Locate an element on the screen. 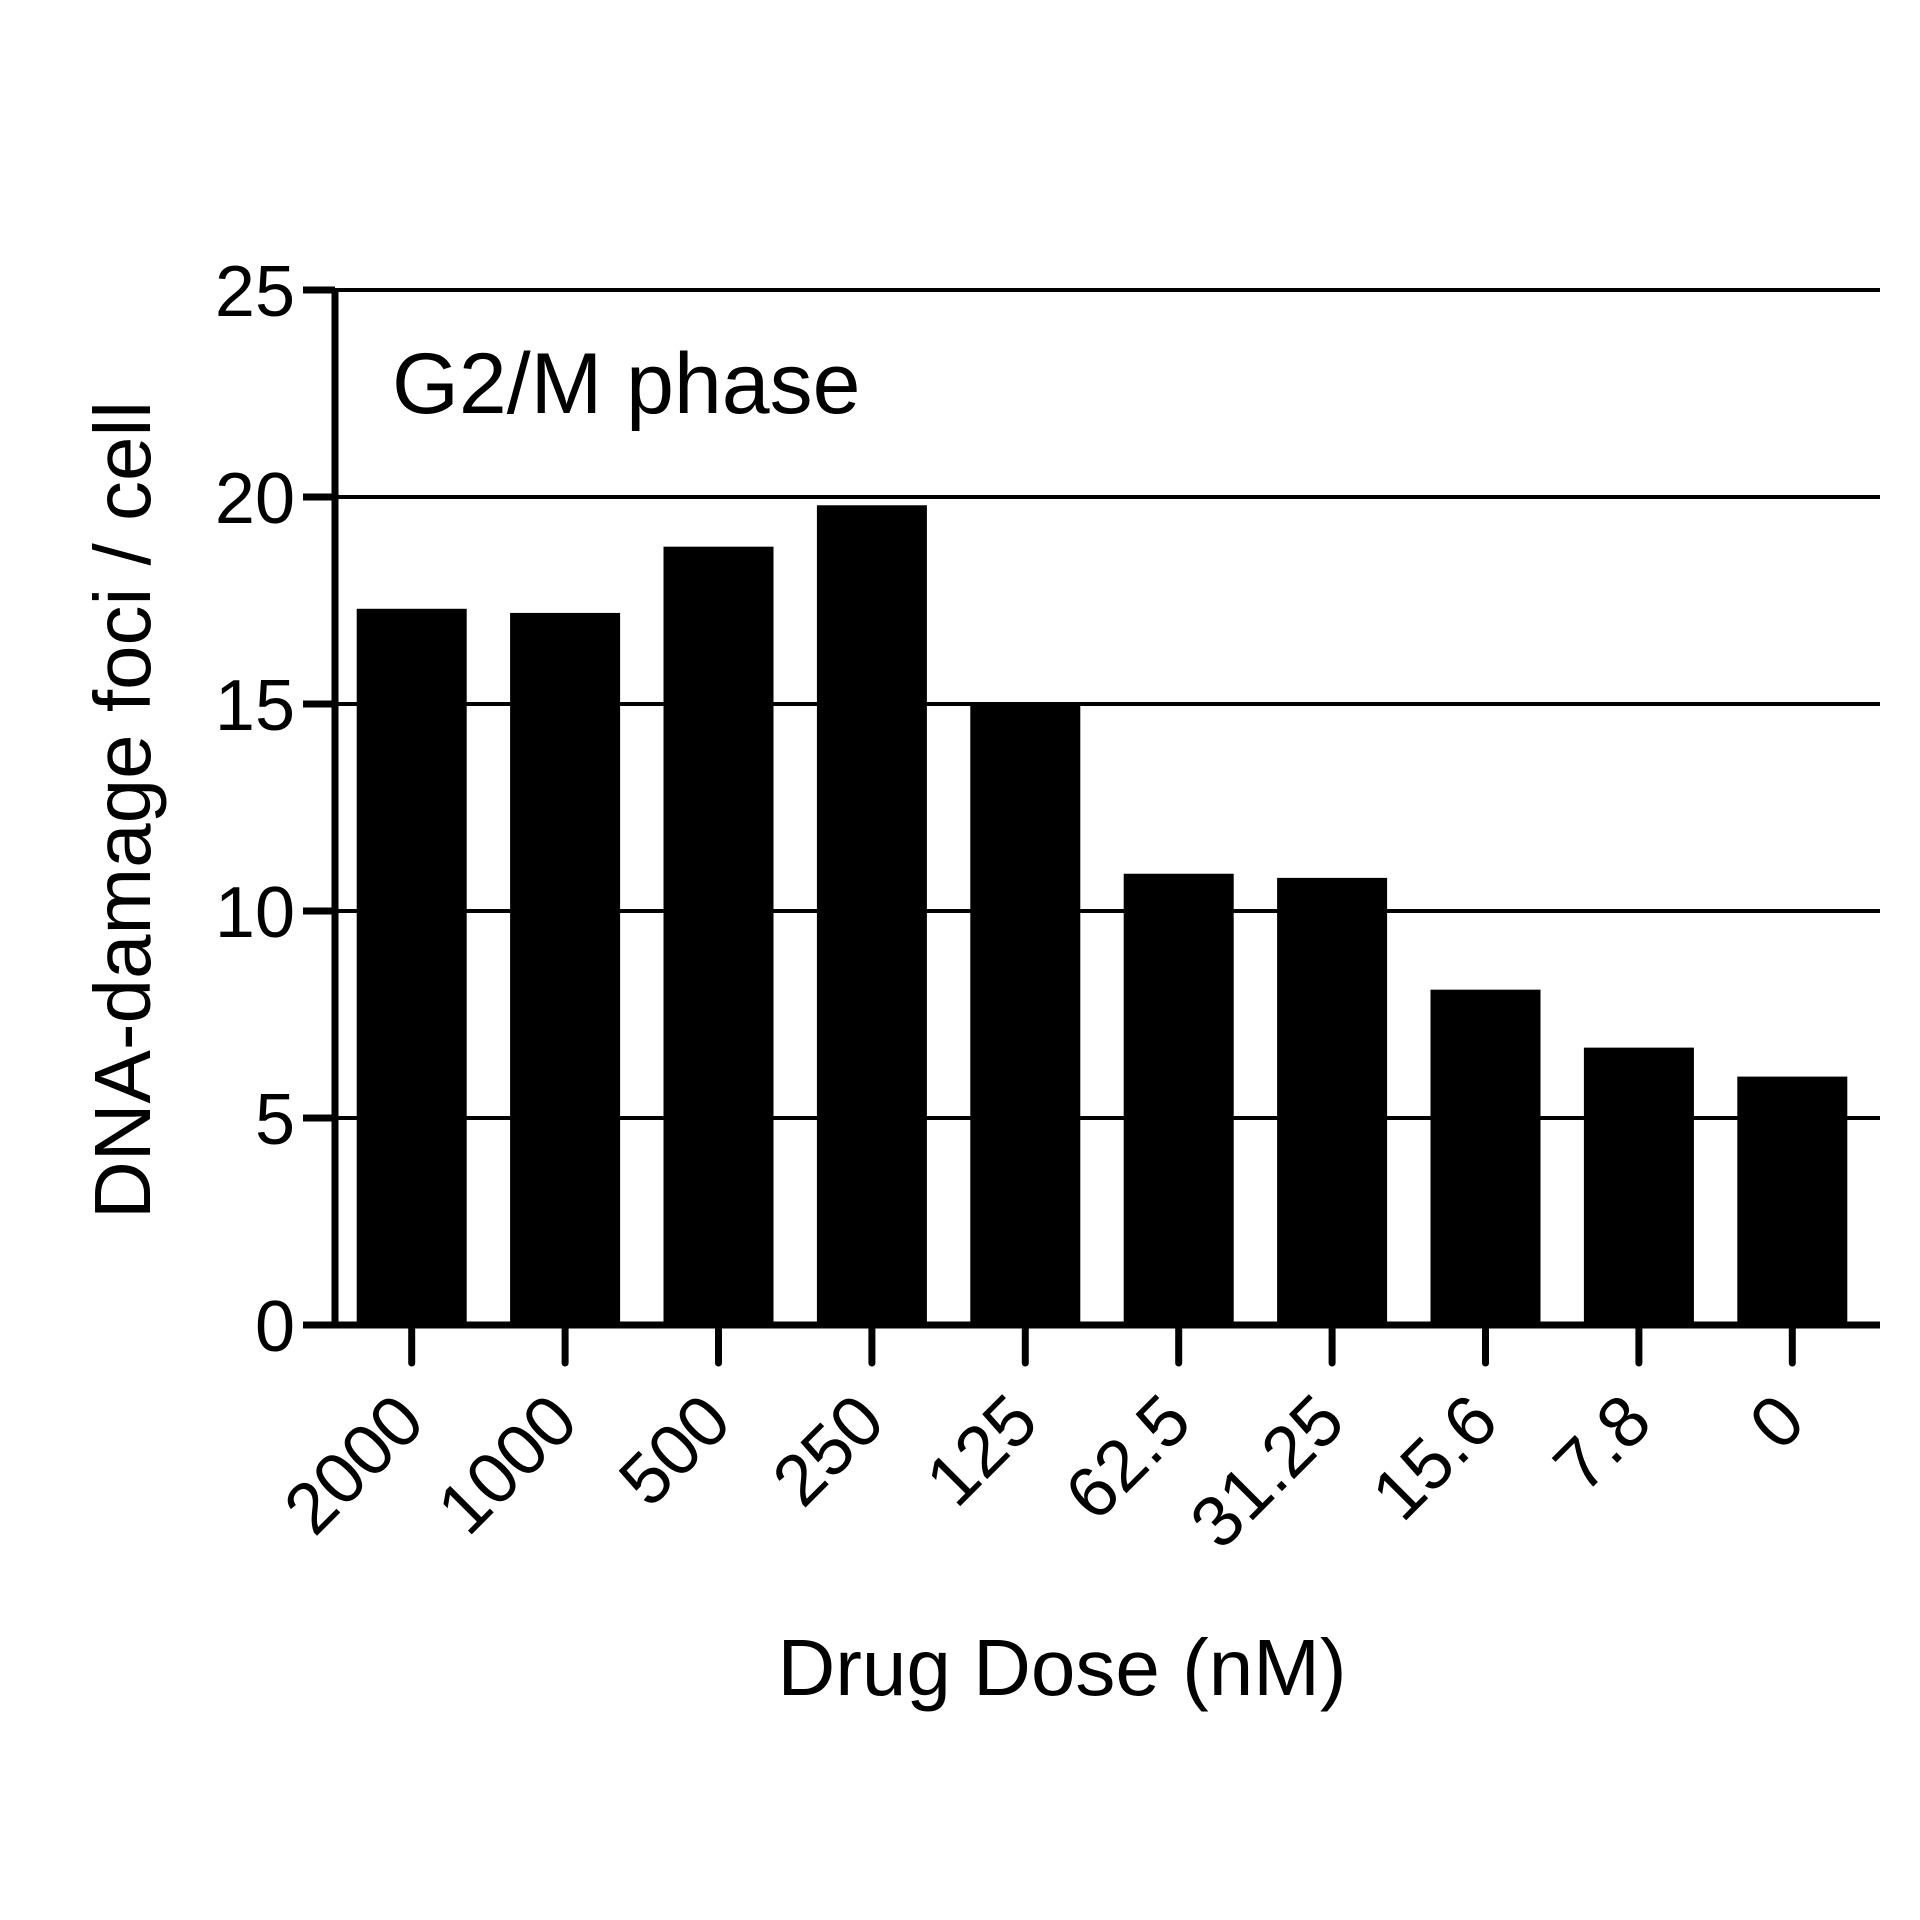 The image size is (1920, 1920). y-axis-title: DNA-damage foci / cell is located at coordinates (122, 810).